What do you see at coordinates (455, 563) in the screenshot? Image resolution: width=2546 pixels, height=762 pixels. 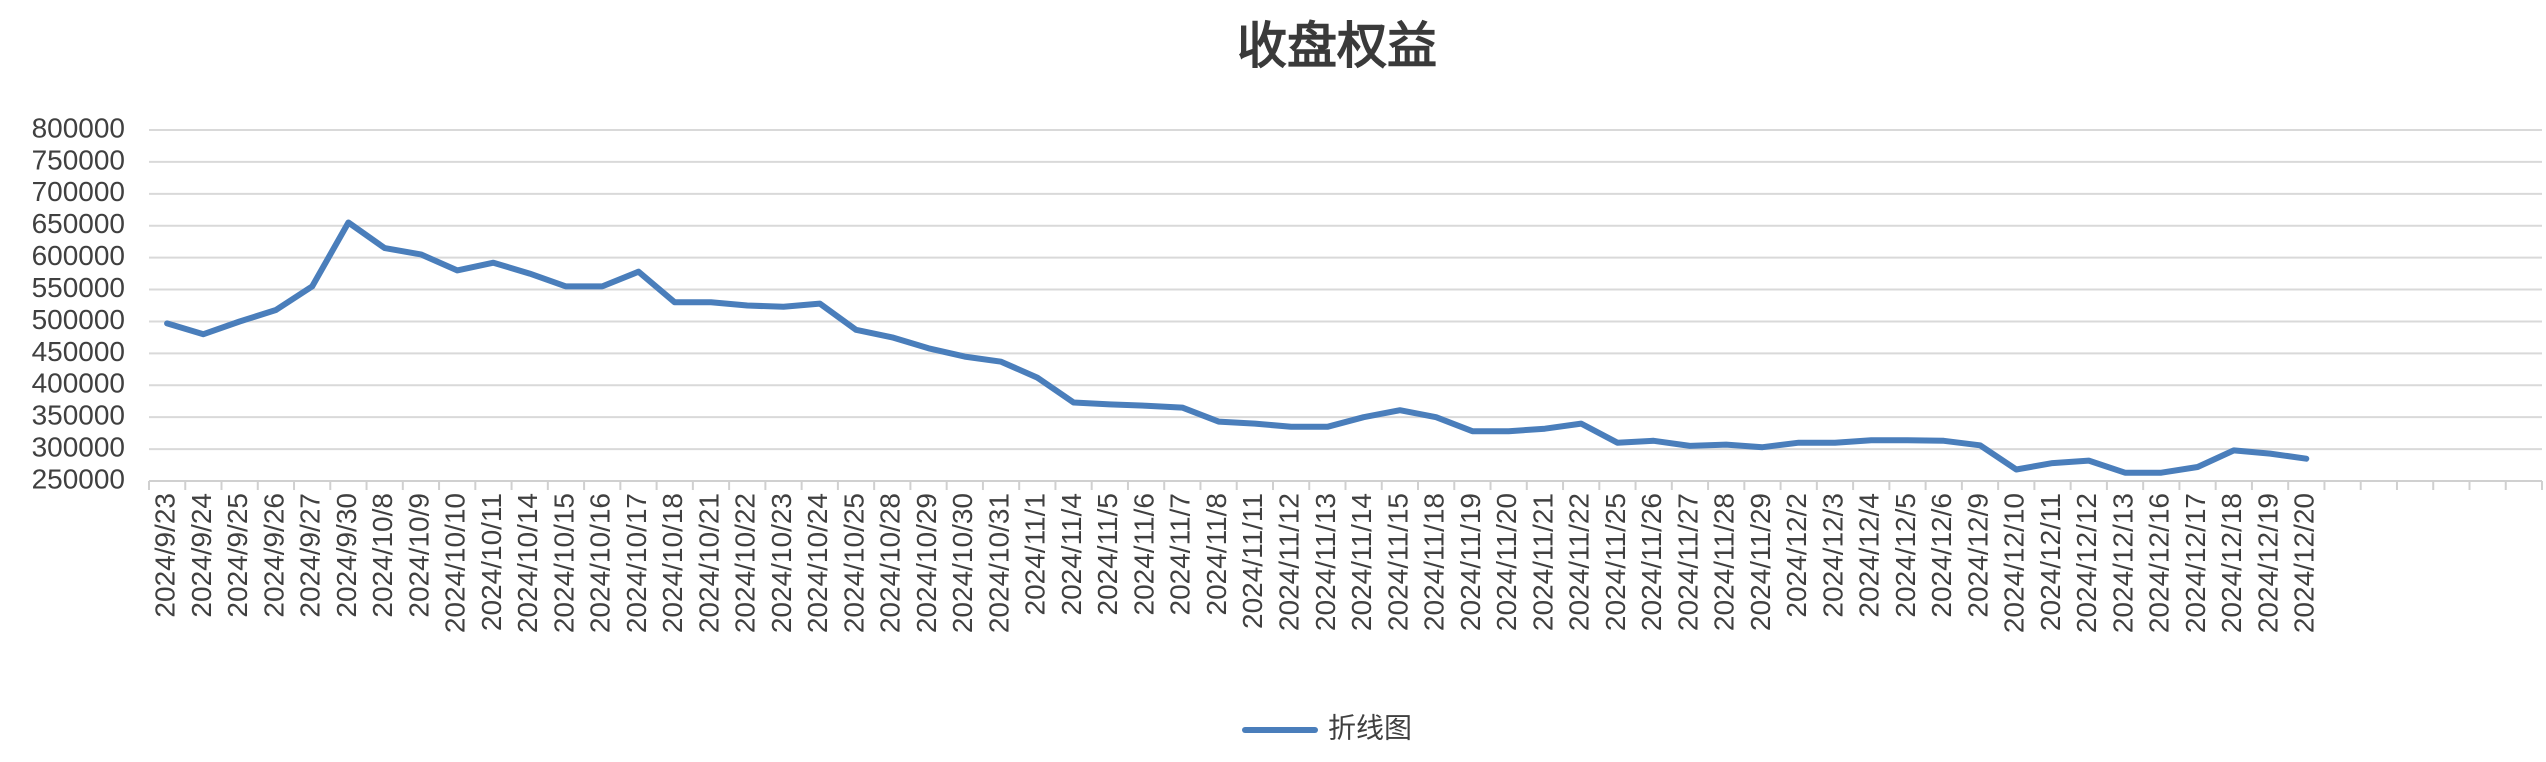 I see `x-tick-label: 2024/10/10` at bounding box center [455, 563].